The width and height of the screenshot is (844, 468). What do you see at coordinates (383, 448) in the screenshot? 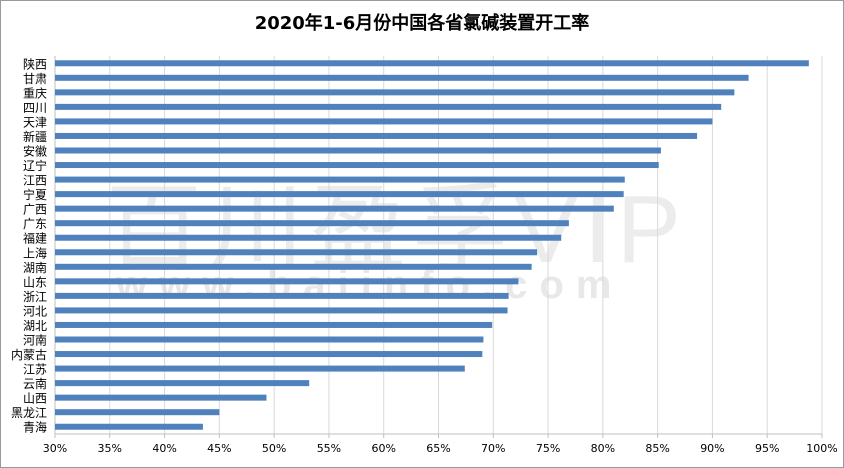
I see `x-tick-label: 60%` at bounding box center [383, 448].